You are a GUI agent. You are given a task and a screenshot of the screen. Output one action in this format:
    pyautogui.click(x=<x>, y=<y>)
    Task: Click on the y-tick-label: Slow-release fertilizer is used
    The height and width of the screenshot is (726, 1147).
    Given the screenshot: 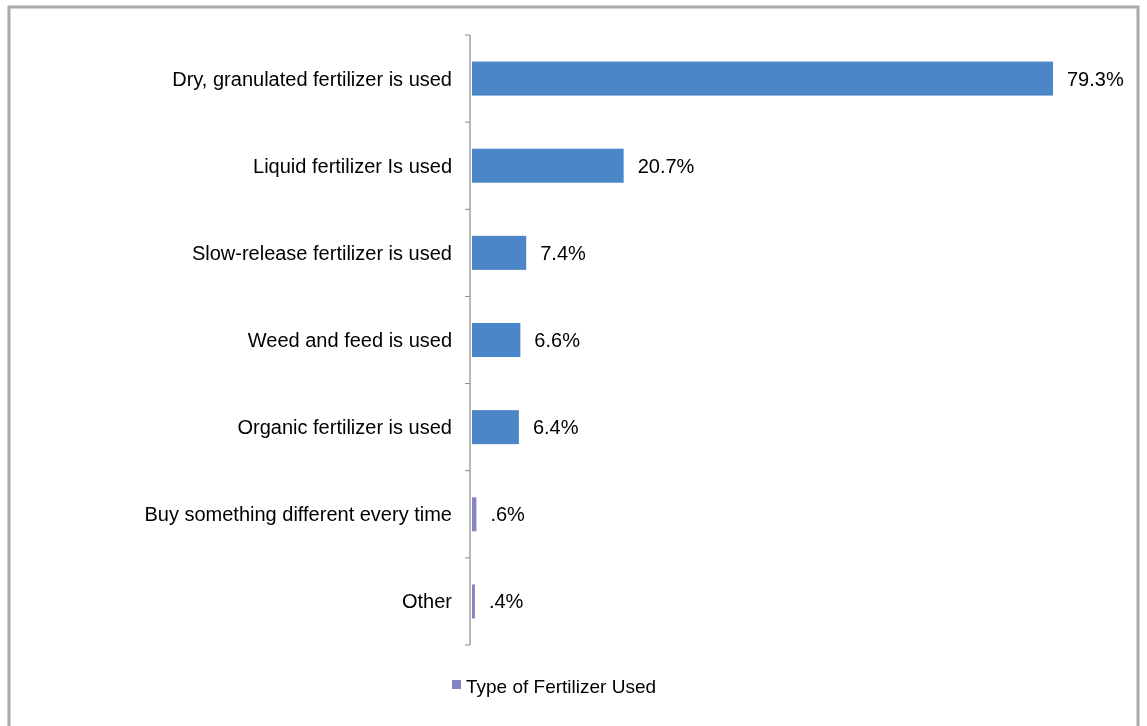 What is the action you would take?
    pyautogui.click(x=321, y=252)
    